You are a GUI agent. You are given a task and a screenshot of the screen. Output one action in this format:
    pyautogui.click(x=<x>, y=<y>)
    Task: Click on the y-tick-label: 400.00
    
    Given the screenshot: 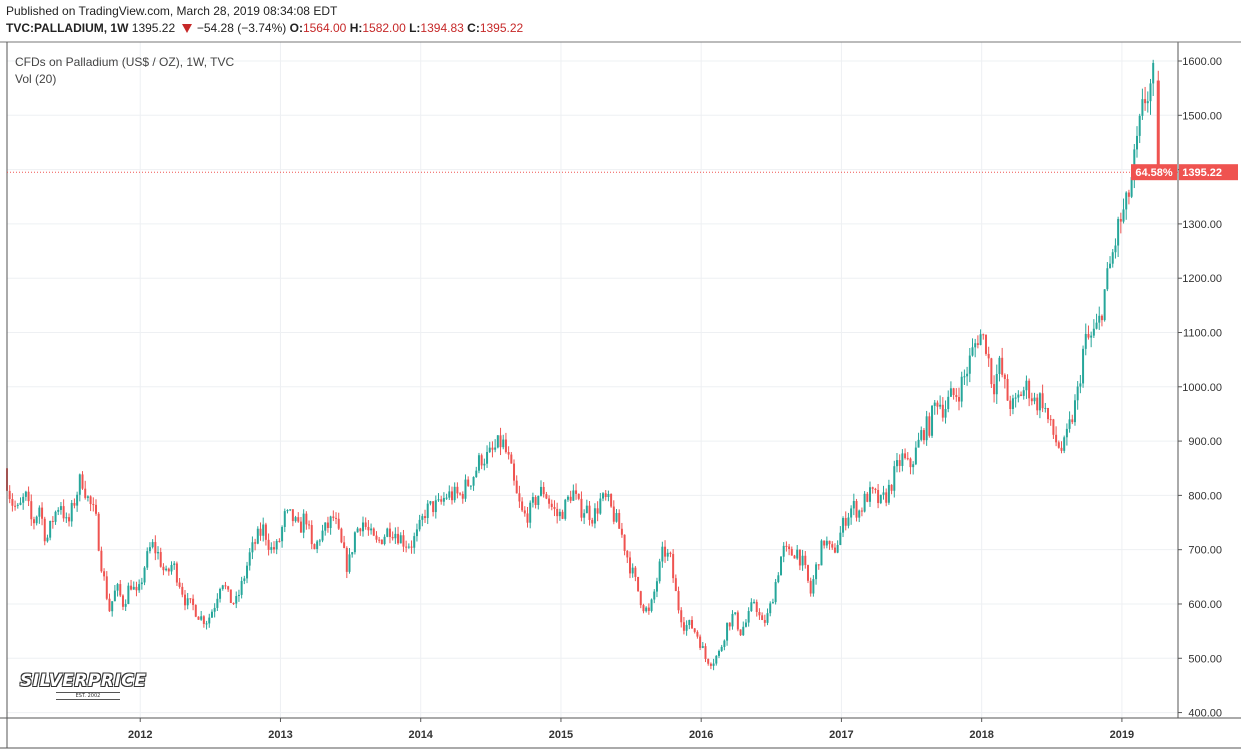 What is the action you would take?
    pyautogui.click(x=1205, y=714)
    